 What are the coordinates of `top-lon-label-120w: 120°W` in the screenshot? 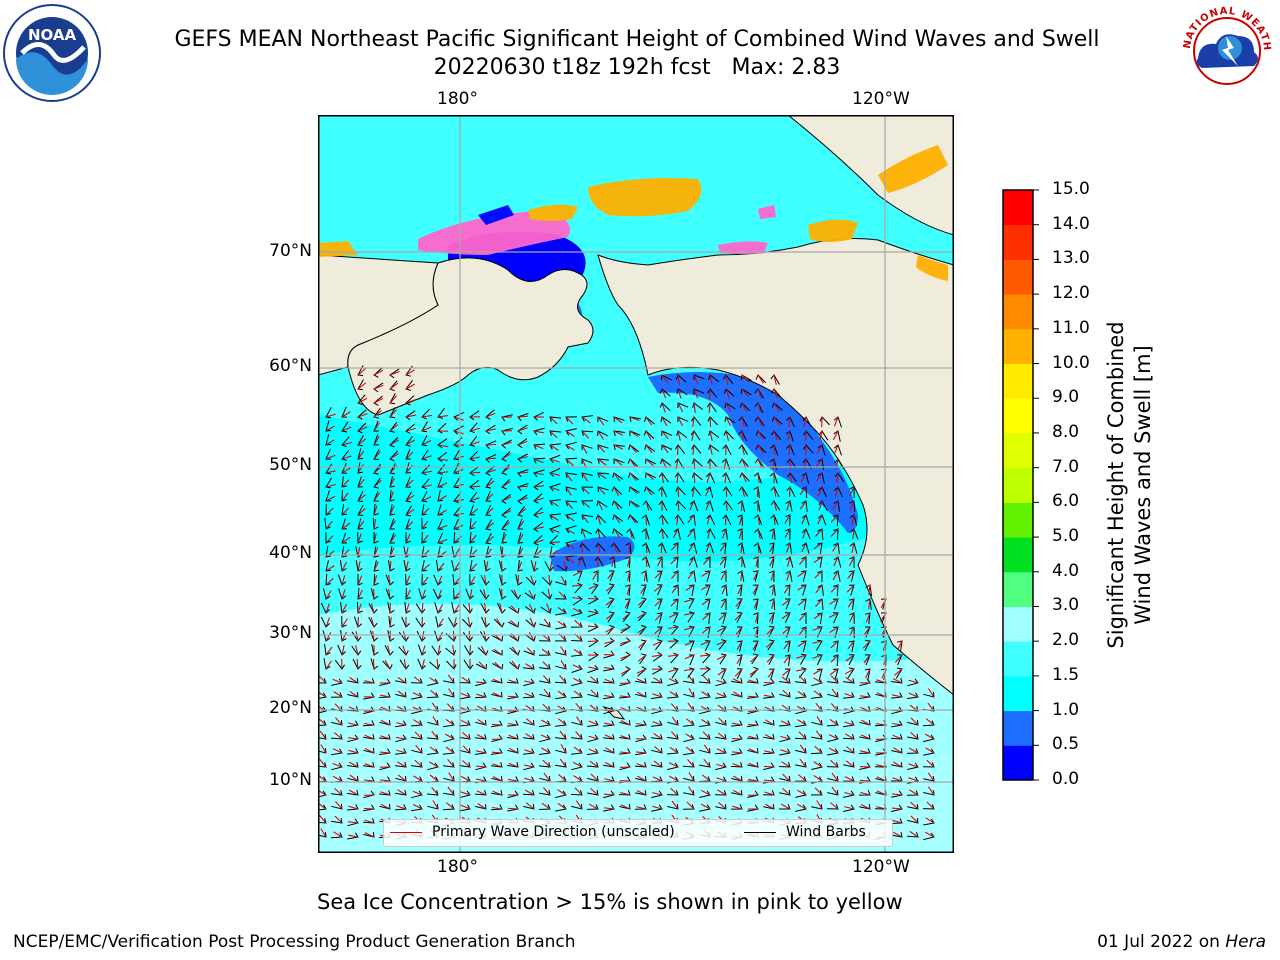 It's located at (881, 99).